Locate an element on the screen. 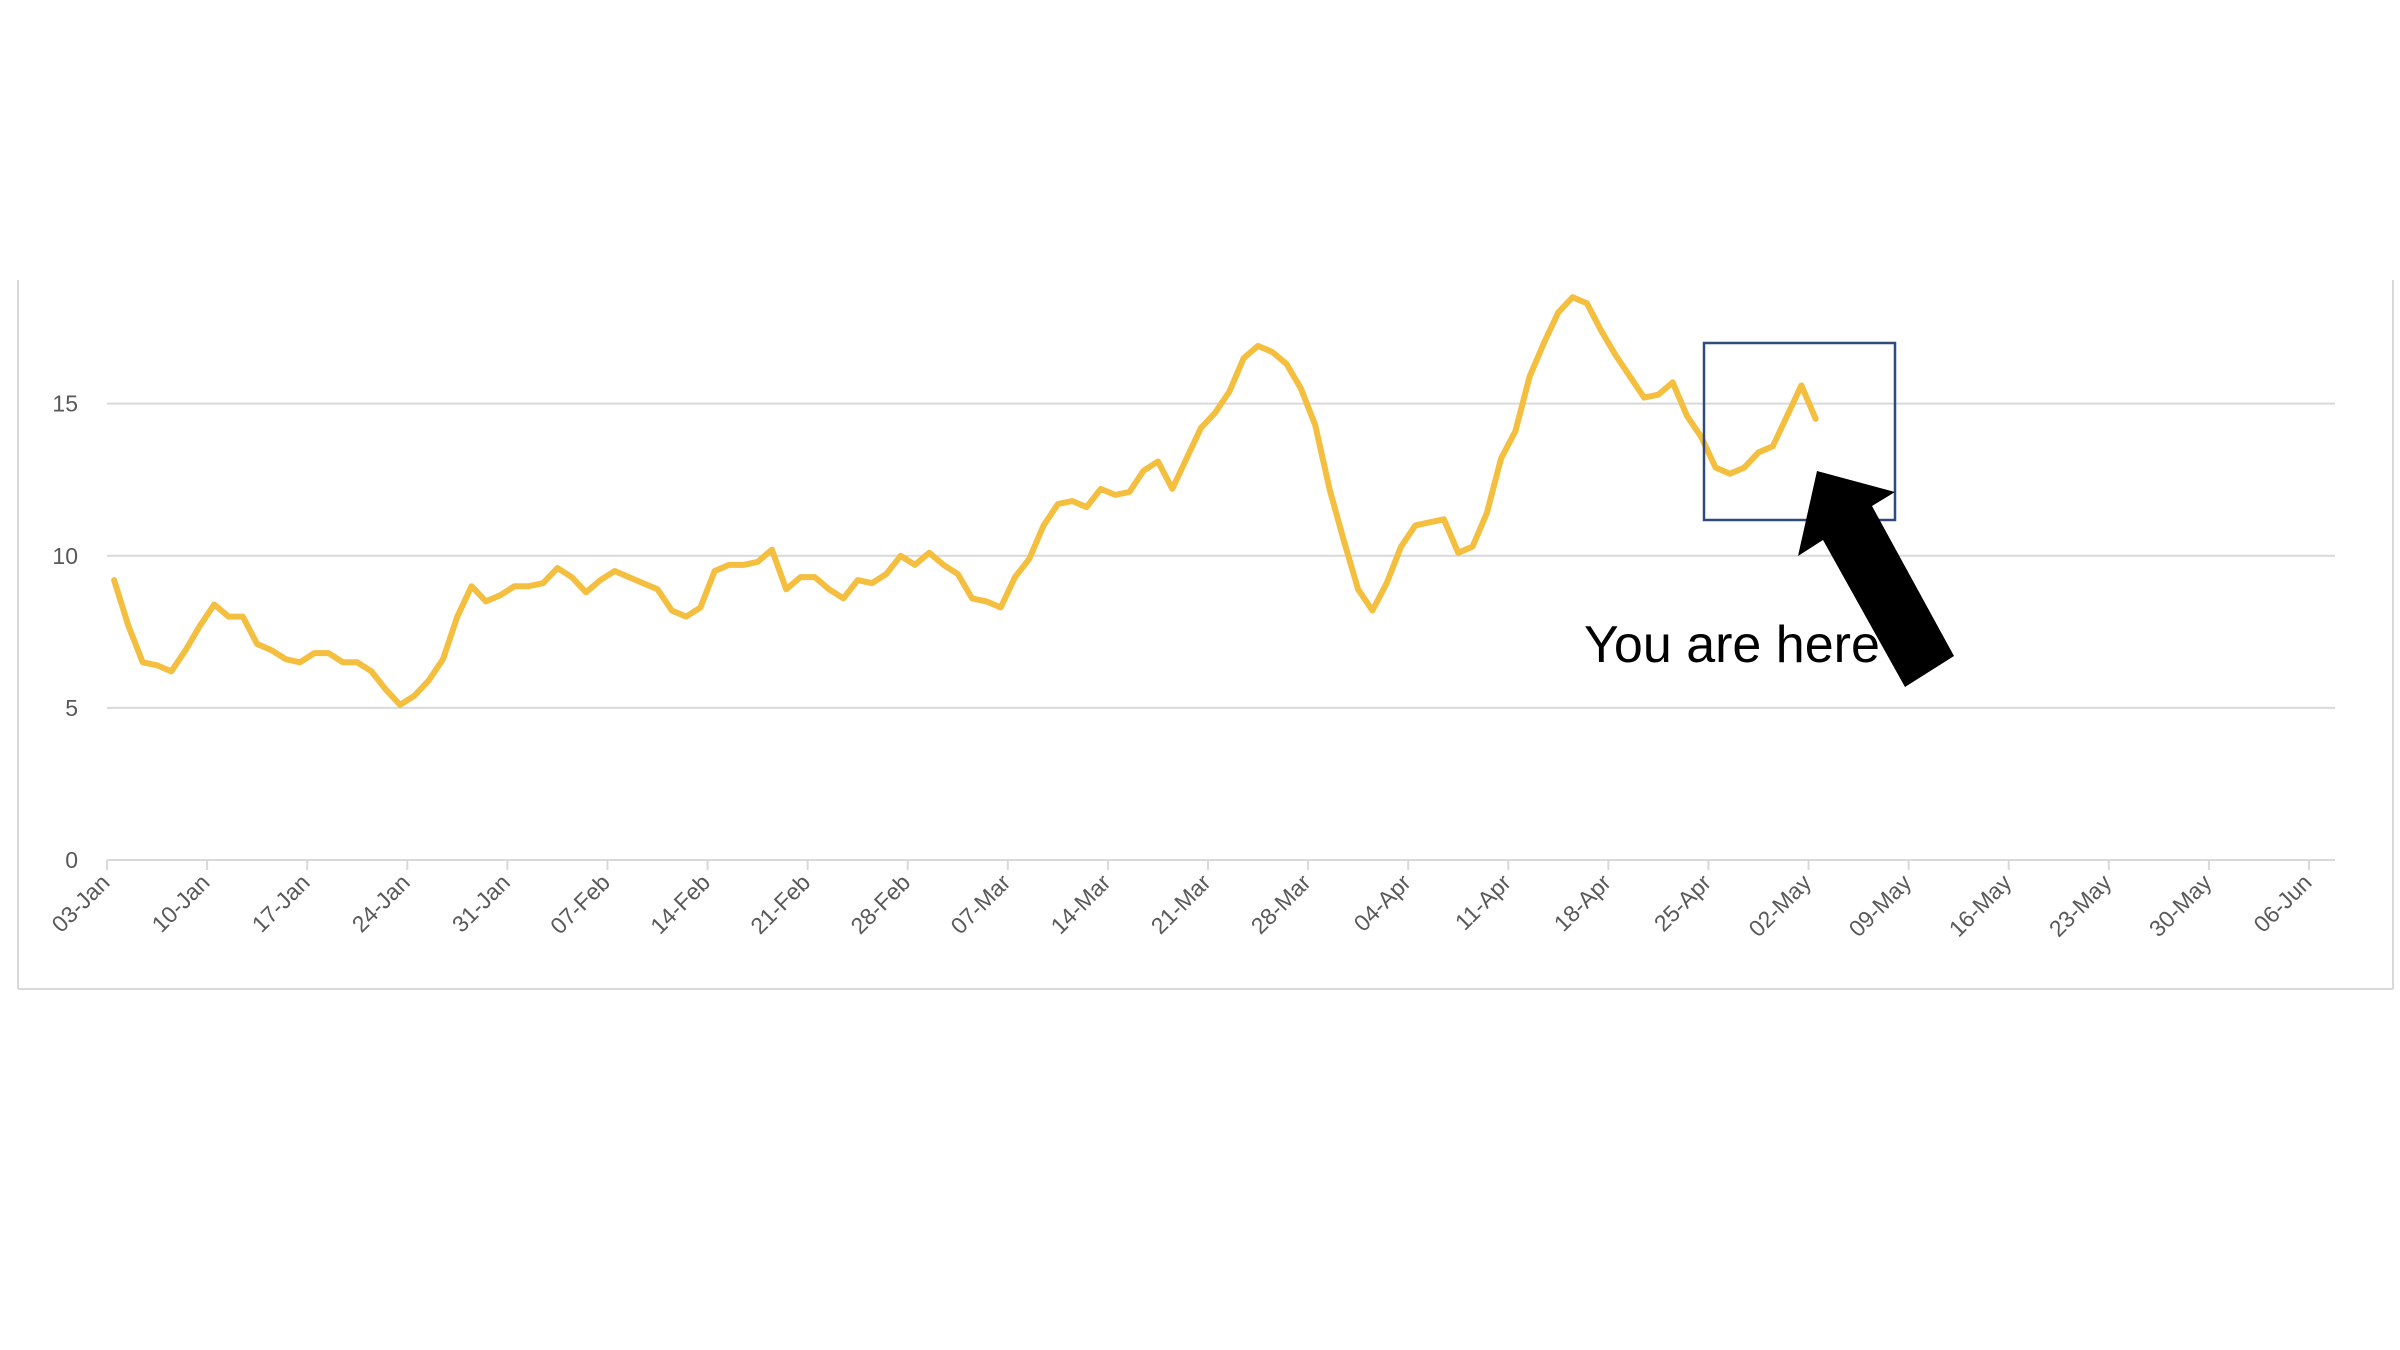 The width and height of the screenshot is (2400, 1350). callout-text: You are here is located at coordinates (1732, 645).